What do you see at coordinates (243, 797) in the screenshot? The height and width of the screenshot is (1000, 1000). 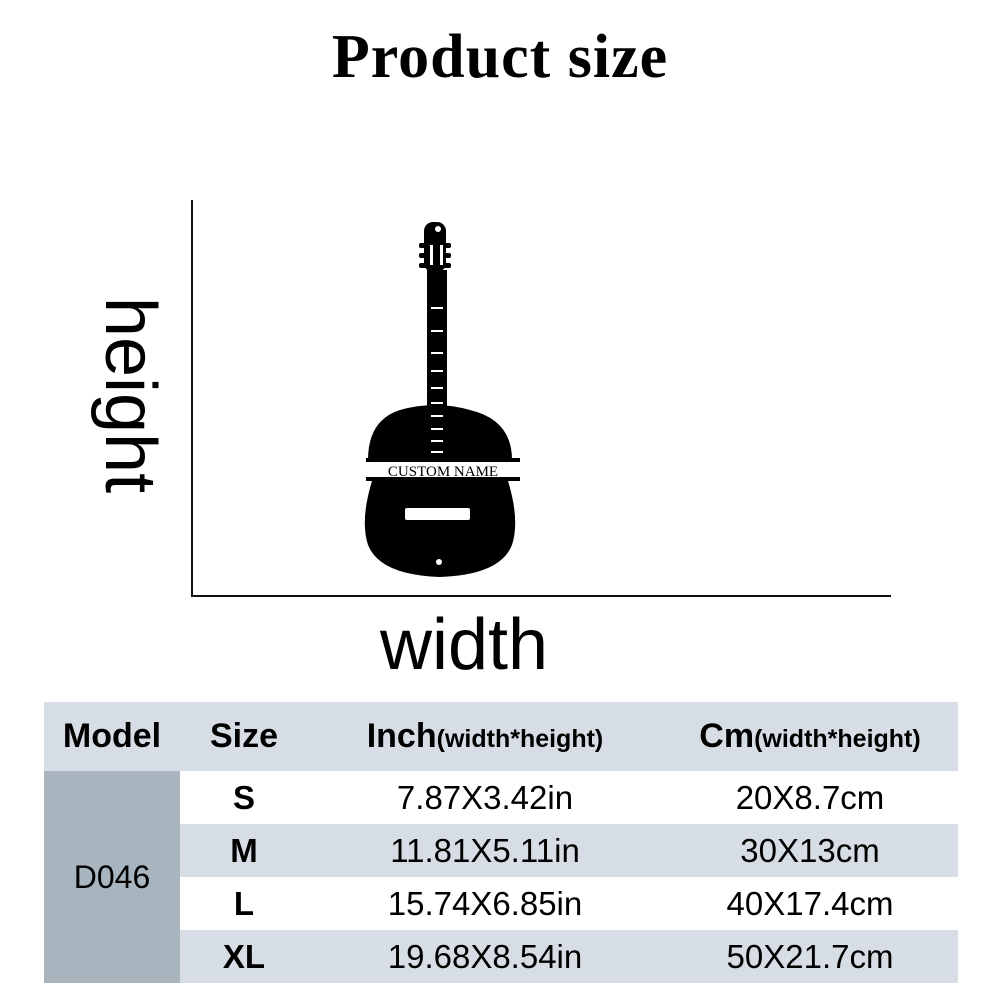 I see `size-cell: S` at bounding box center [243, 797].